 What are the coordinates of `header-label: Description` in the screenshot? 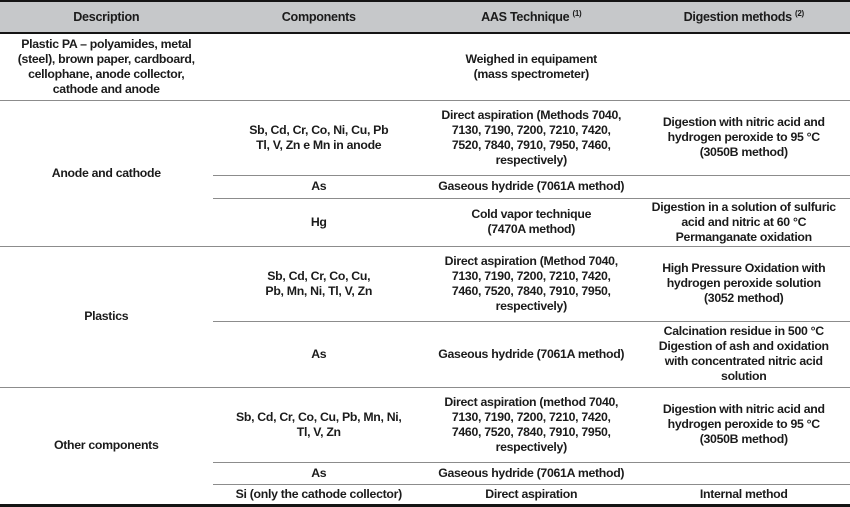 It's located at (106, 17).